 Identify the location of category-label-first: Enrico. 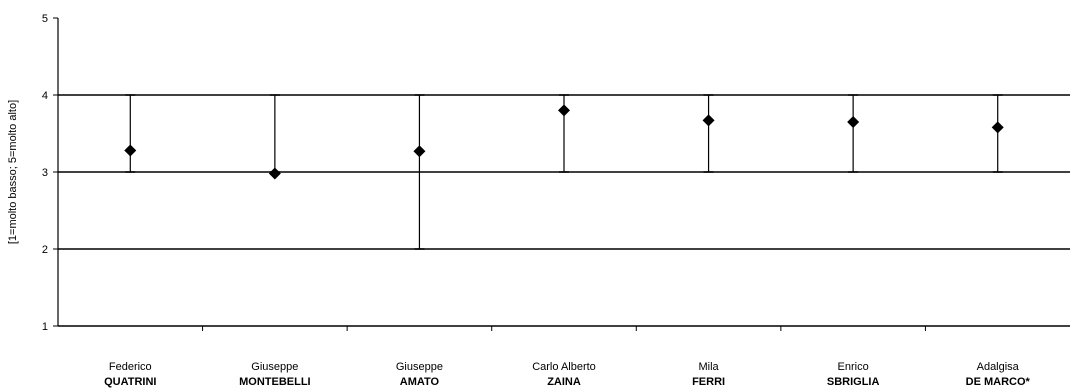
(853, 367).